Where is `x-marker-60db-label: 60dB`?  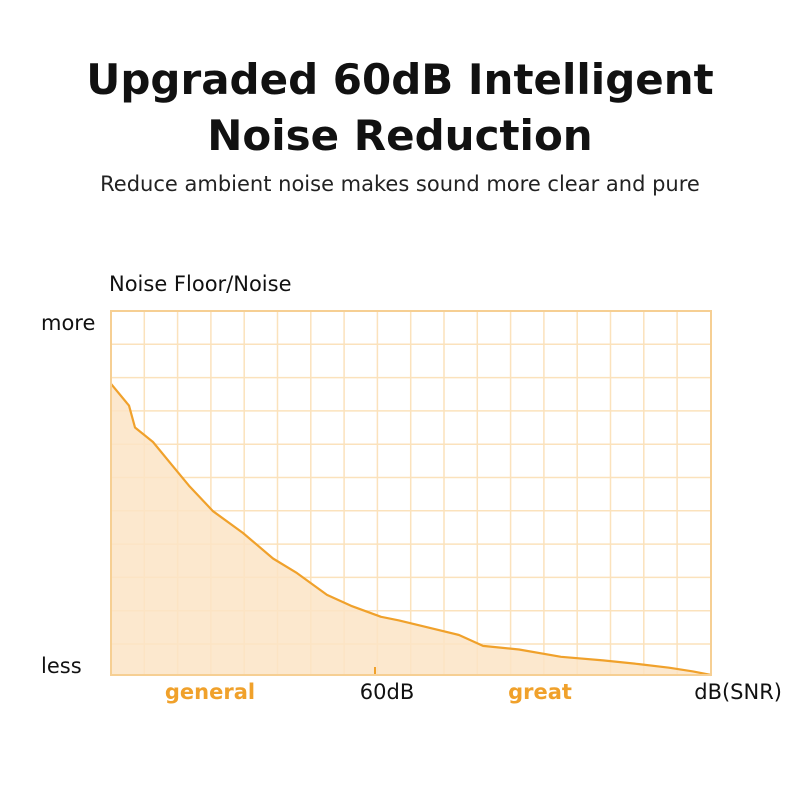
x-marker-60db-label: 60dB is located at coordinates (387, 692).